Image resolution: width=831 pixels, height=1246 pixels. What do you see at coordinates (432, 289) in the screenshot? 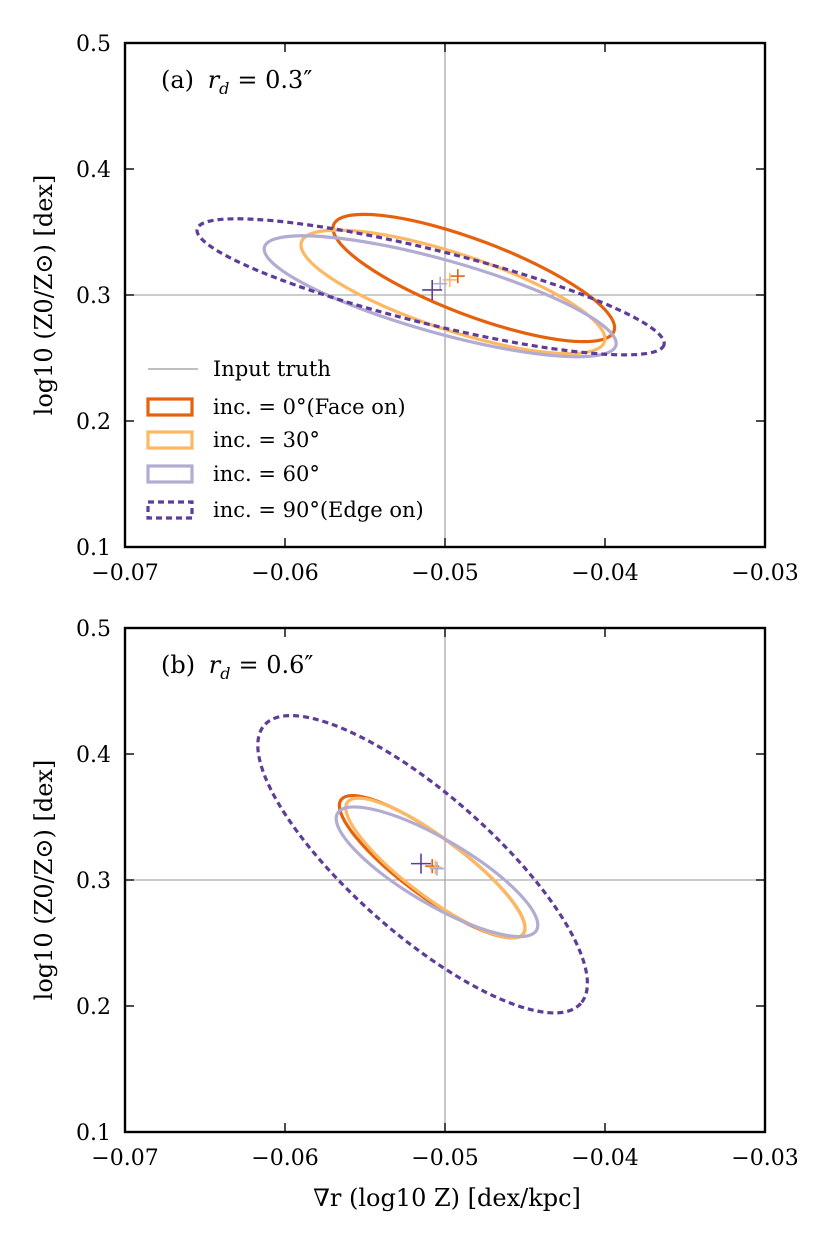
I see `panel-a-center-edge_on` at bounding box center [432, 289].